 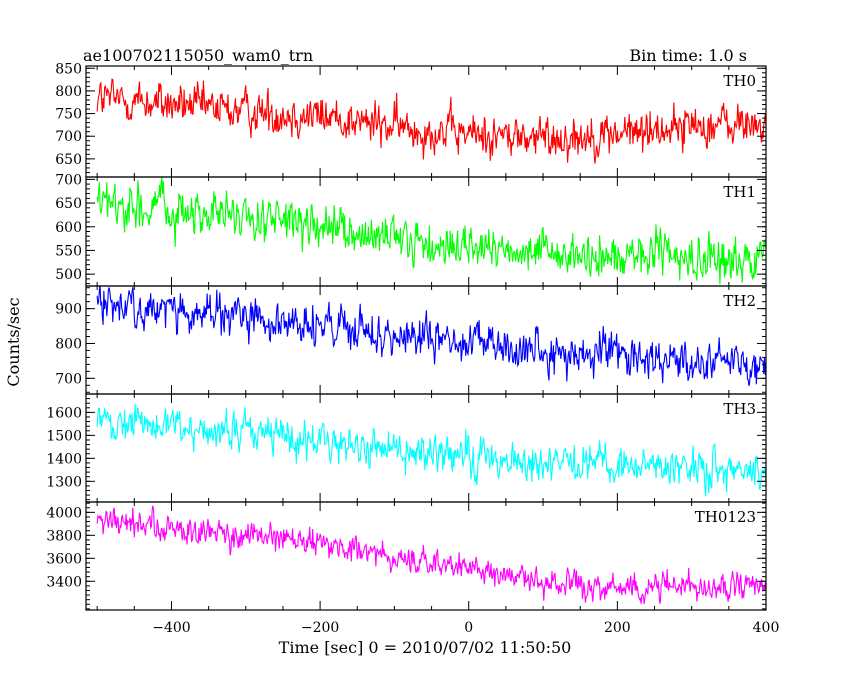 I want to click on y-tick-label: 600, so click(x=68, y=228).